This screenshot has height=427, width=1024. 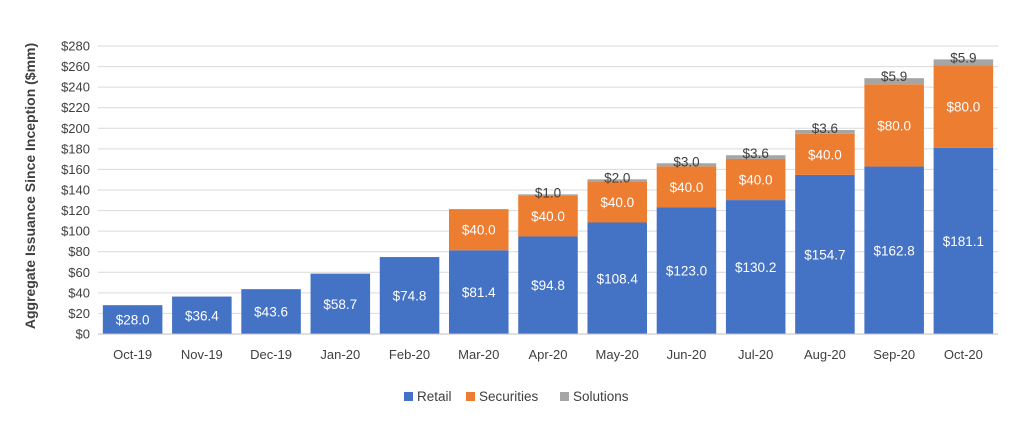 What do you see at coordinates (825, 354) in the screenshot?
I see `x-tick-label: Aug-20` at bounding box center [825, 354].